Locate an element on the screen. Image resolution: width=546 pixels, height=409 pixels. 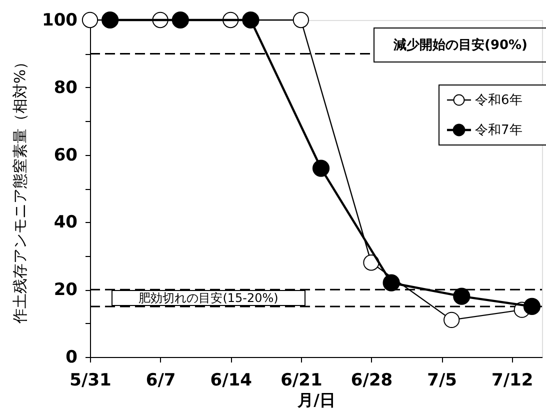
y-tick-label: 40 is located at coordinates (66, 222).